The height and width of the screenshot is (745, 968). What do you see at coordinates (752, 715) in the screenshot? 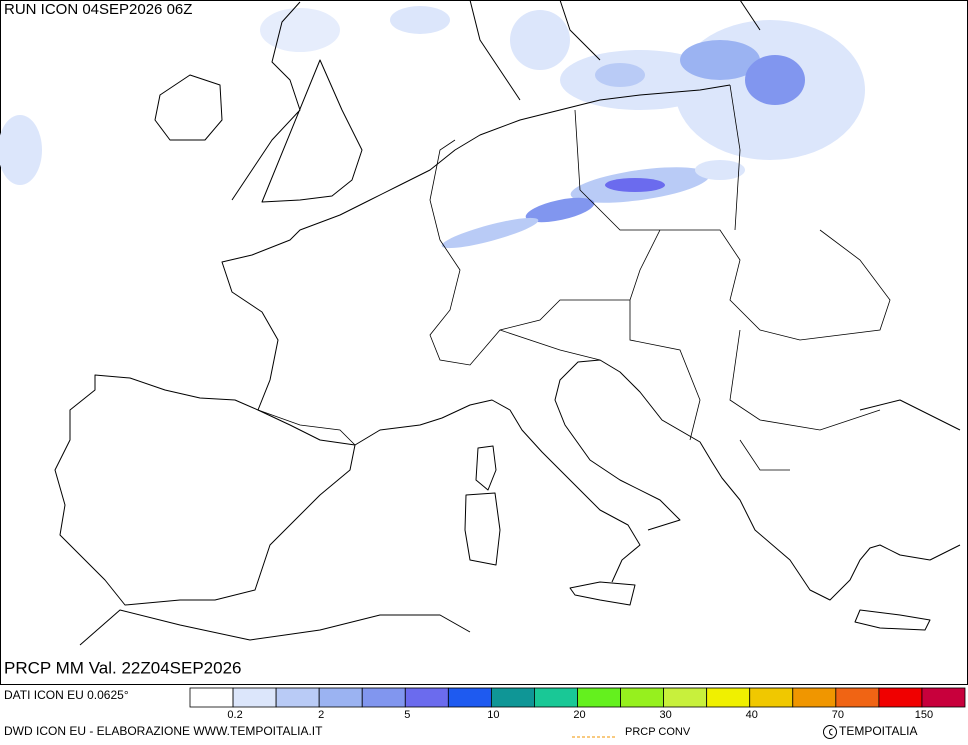
I see `legend-label: 40` at bounding box center [752, 715].